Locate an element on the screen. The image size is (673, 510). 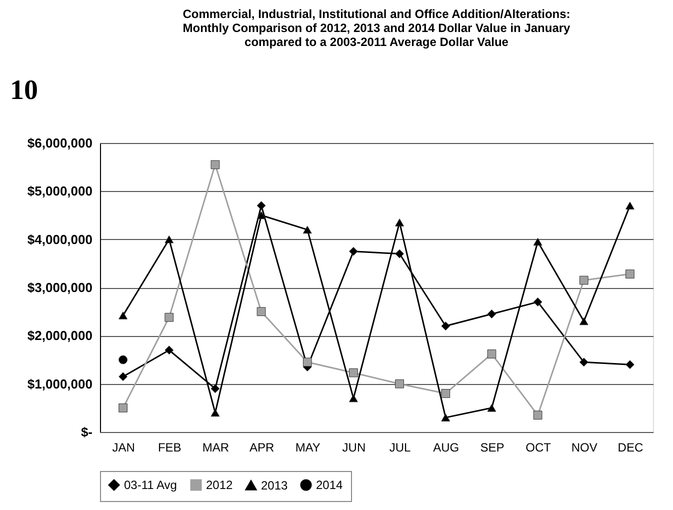
legend-label: 03-11 Avg is located at coordinates (150, 485).